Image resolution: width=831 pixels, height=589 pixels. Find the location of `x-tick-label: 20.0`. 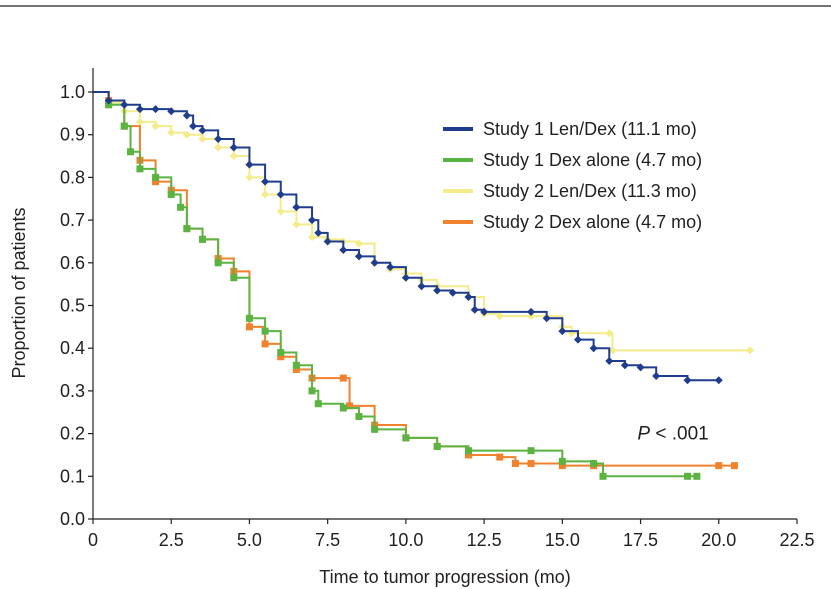

x-tick-label: 20.0 is located at coordinates (718, 540).